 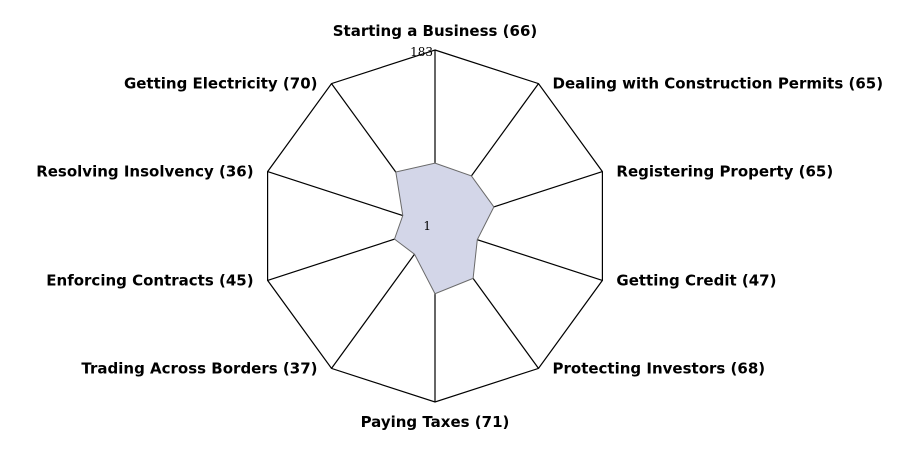 What do you see at coordinates (435, 31) in the screenshot?
I see `category-label-starting-a-business: Starting a Business (66)` at bounding box center [435, 31].